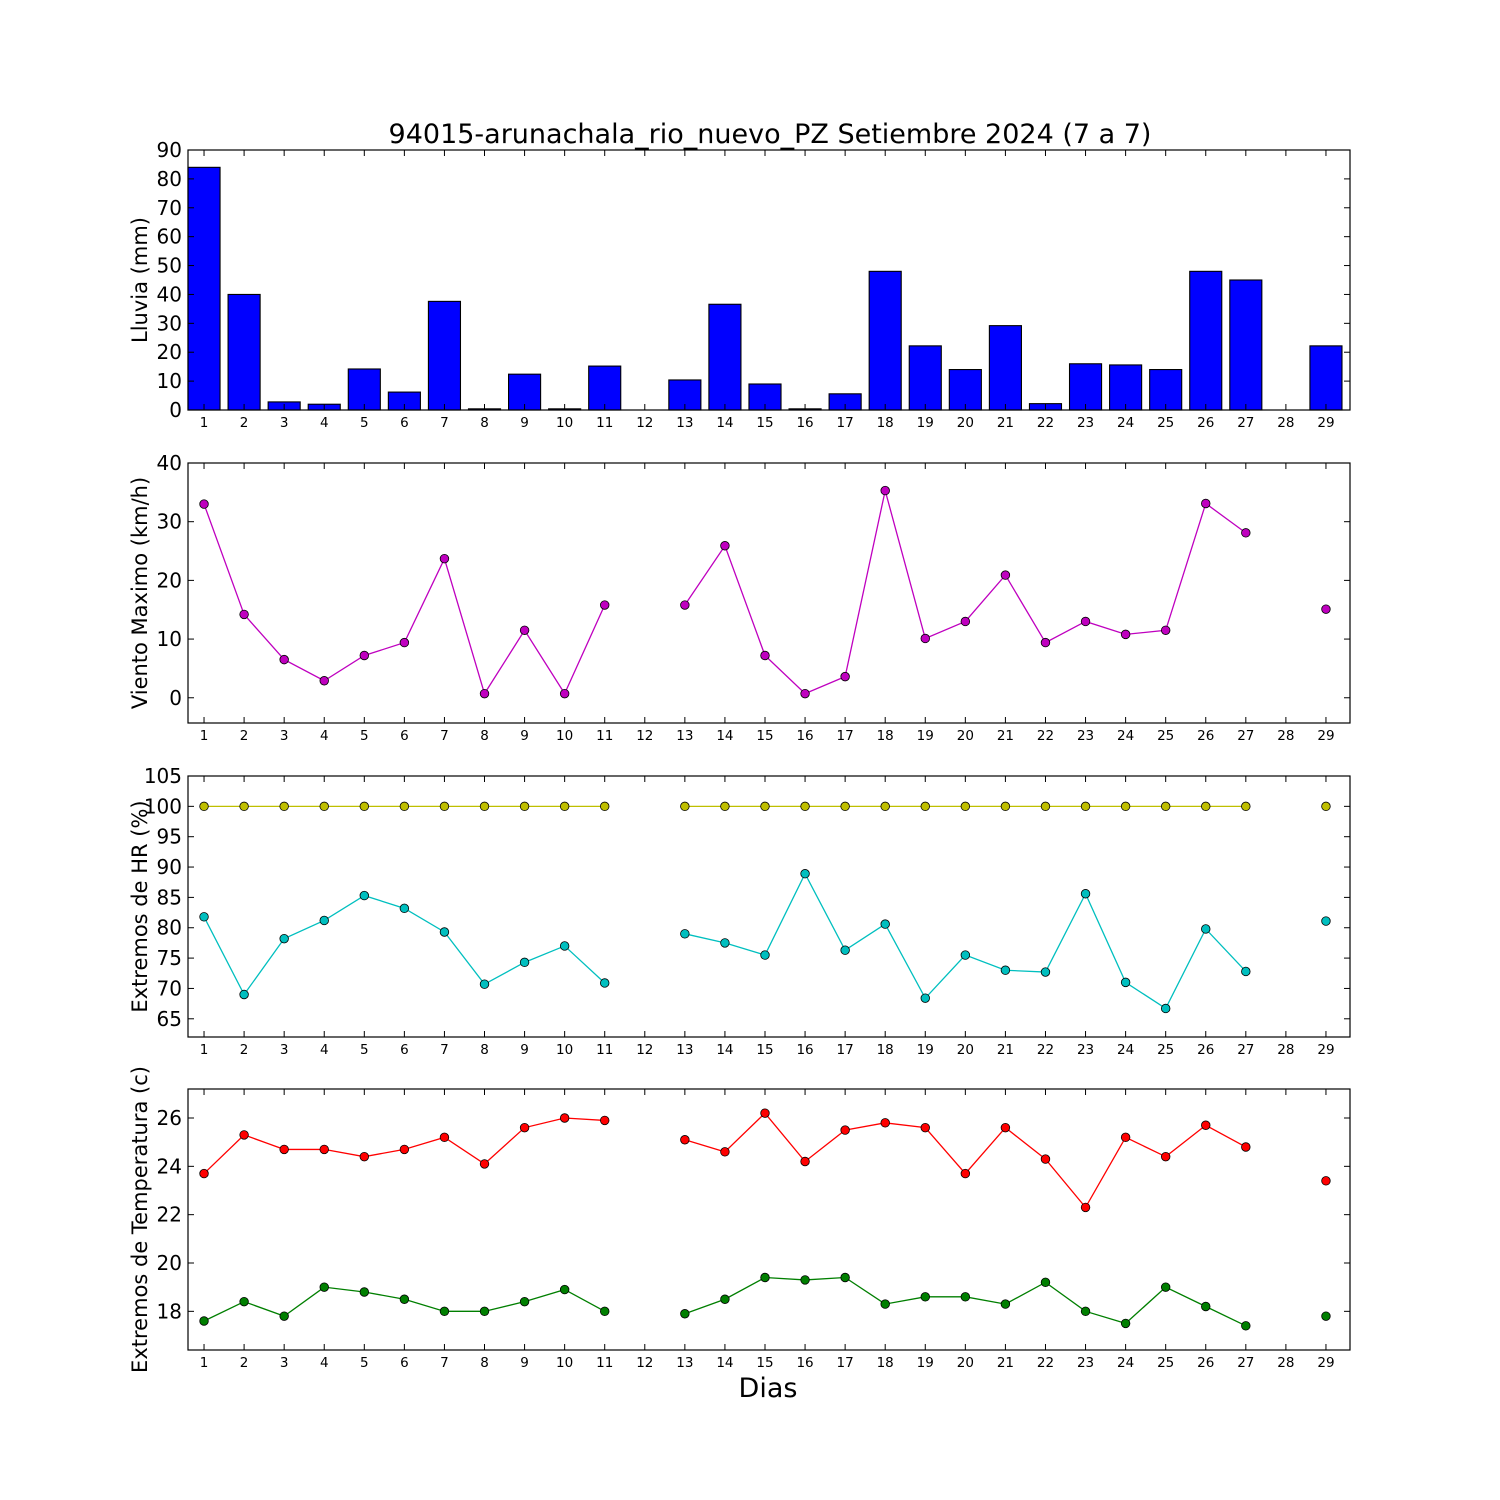 Image resolution: width=1500 pixels, height=1500 pixels. What do you see at coordinates (169, 837) in the screenshot?
I see `y-tick-label: 95` at bounding box center [169, 837].